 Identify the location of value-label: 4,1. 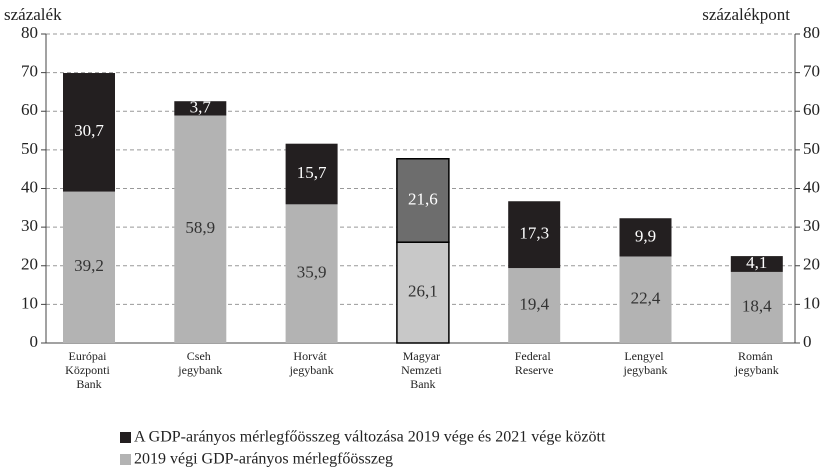
(756, 262).